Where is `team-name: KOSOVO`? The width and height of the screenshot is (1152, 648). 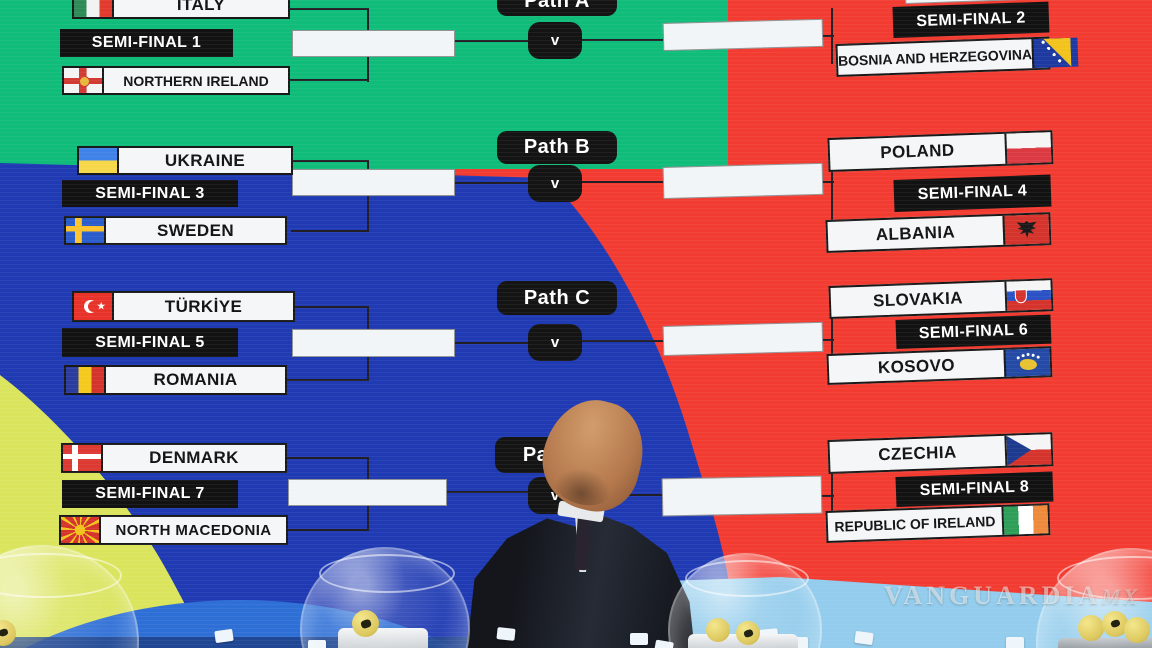 team-name: KOSOVO is located at coordinates (916, 366).